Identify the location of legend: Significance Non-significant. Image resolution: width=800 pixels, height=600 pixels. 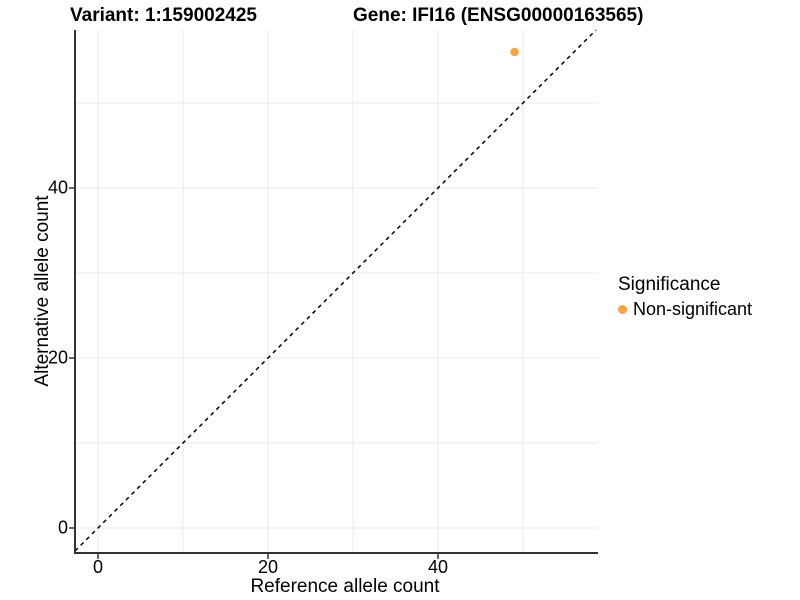
(685, 297).